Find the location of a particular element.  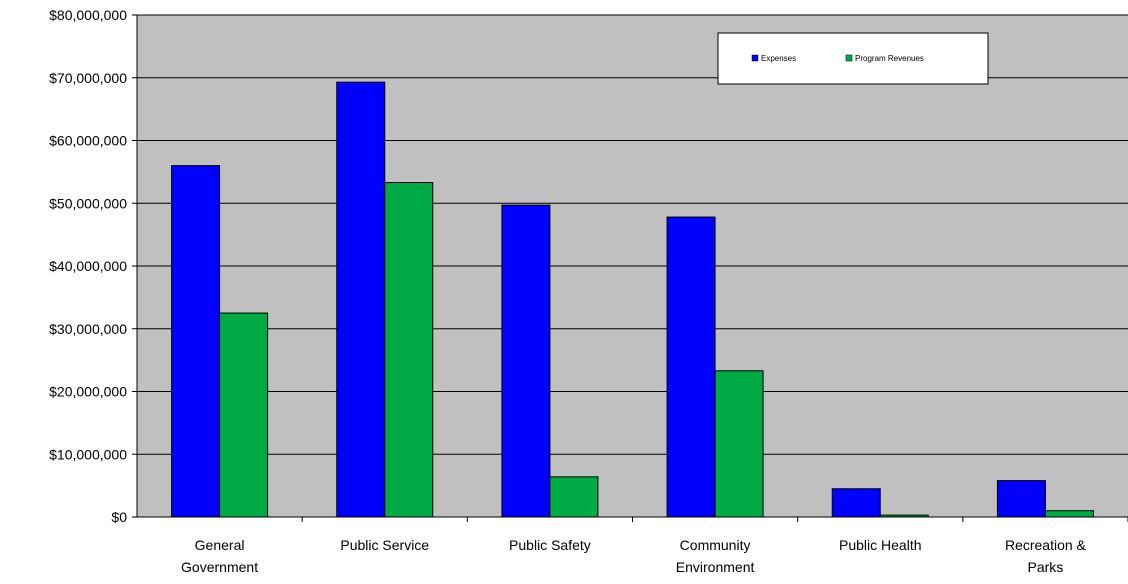

x-category-label: Recreation & Parks is located at coordinates (1046, 556).